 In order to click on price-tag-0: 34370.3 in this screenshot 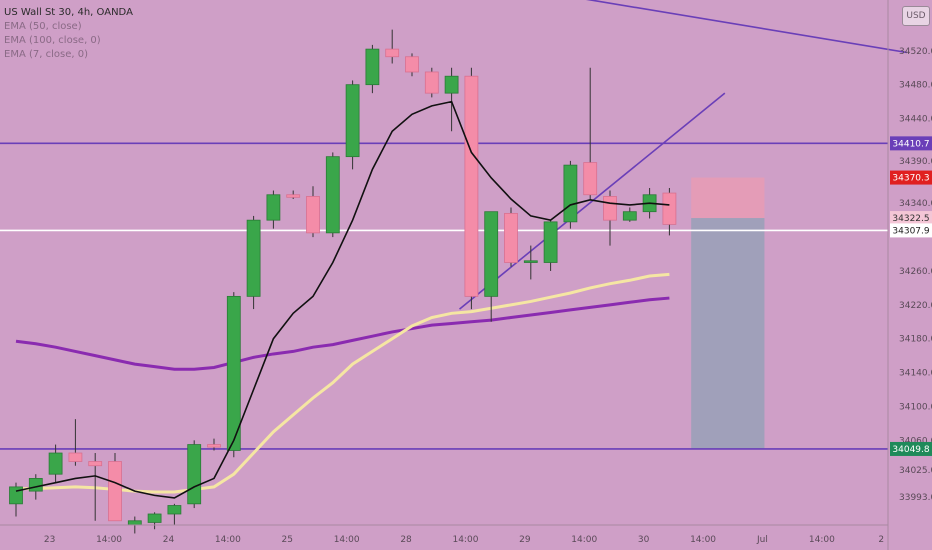, I will do `click(911, 177)`.